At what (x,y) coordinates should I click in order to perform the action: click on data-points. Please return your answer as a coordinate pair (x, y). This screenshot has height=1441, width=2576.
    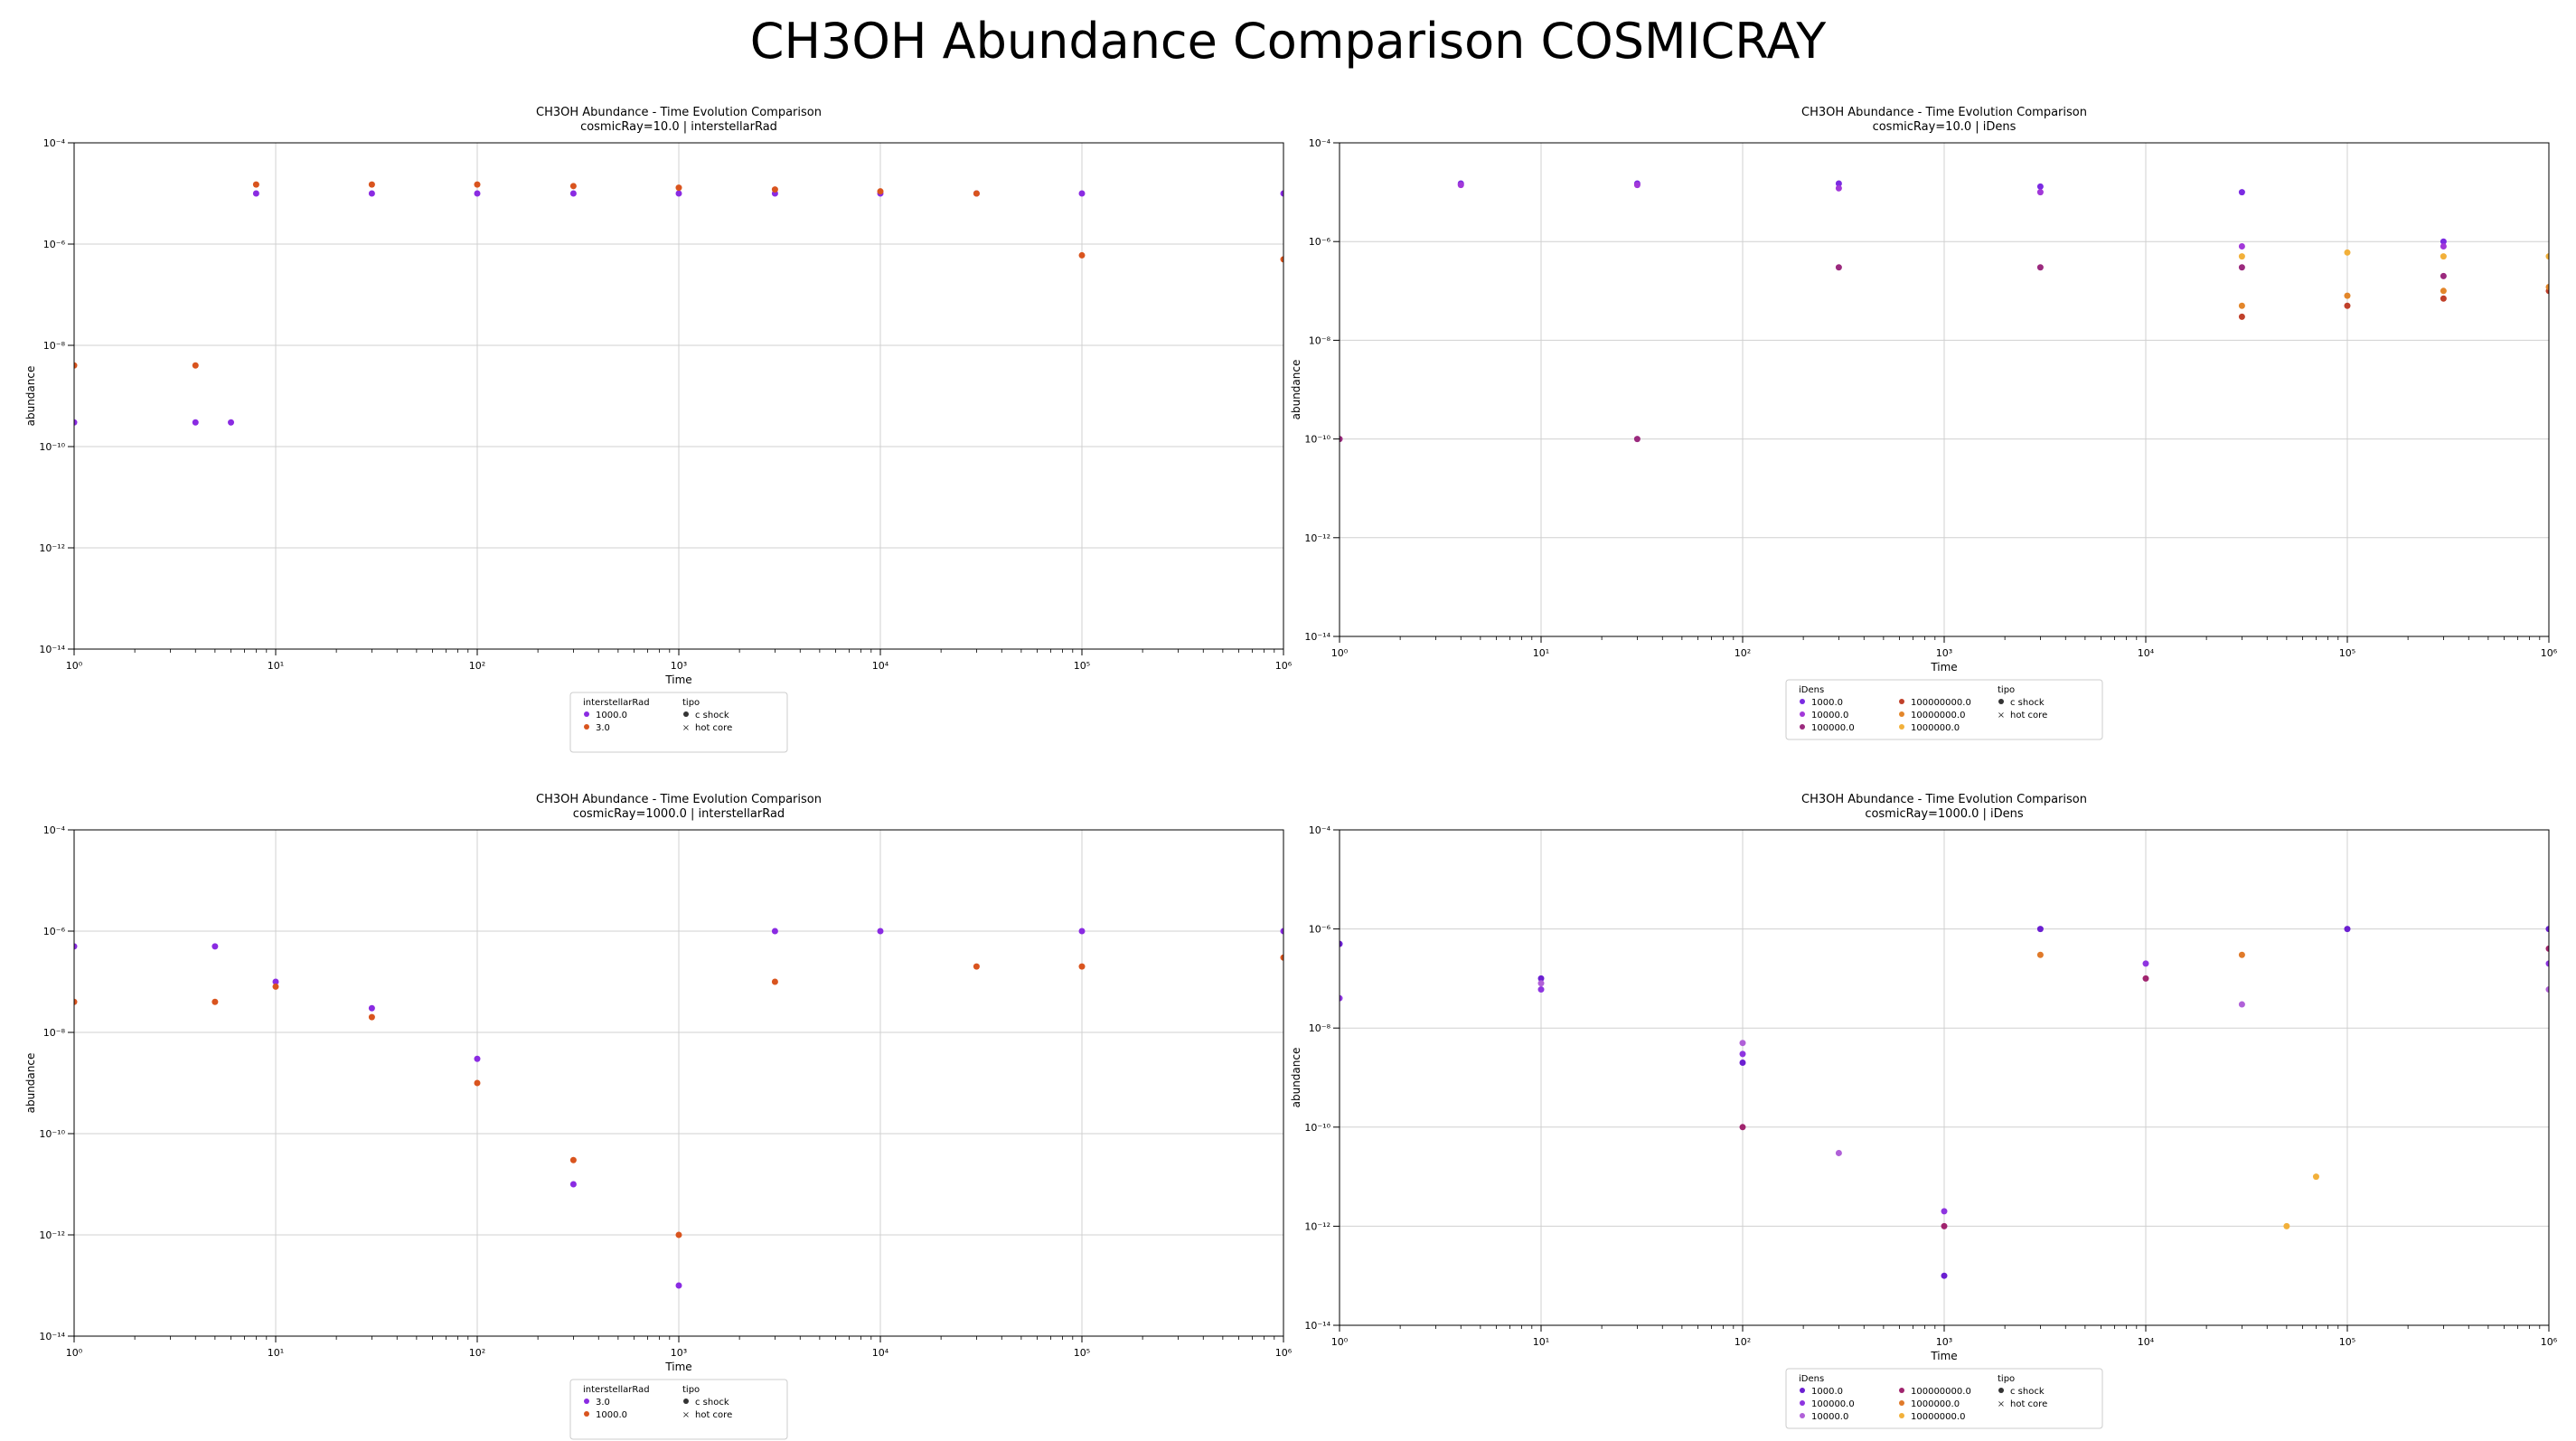
    Looking at the image, I should click on (678, 1108).